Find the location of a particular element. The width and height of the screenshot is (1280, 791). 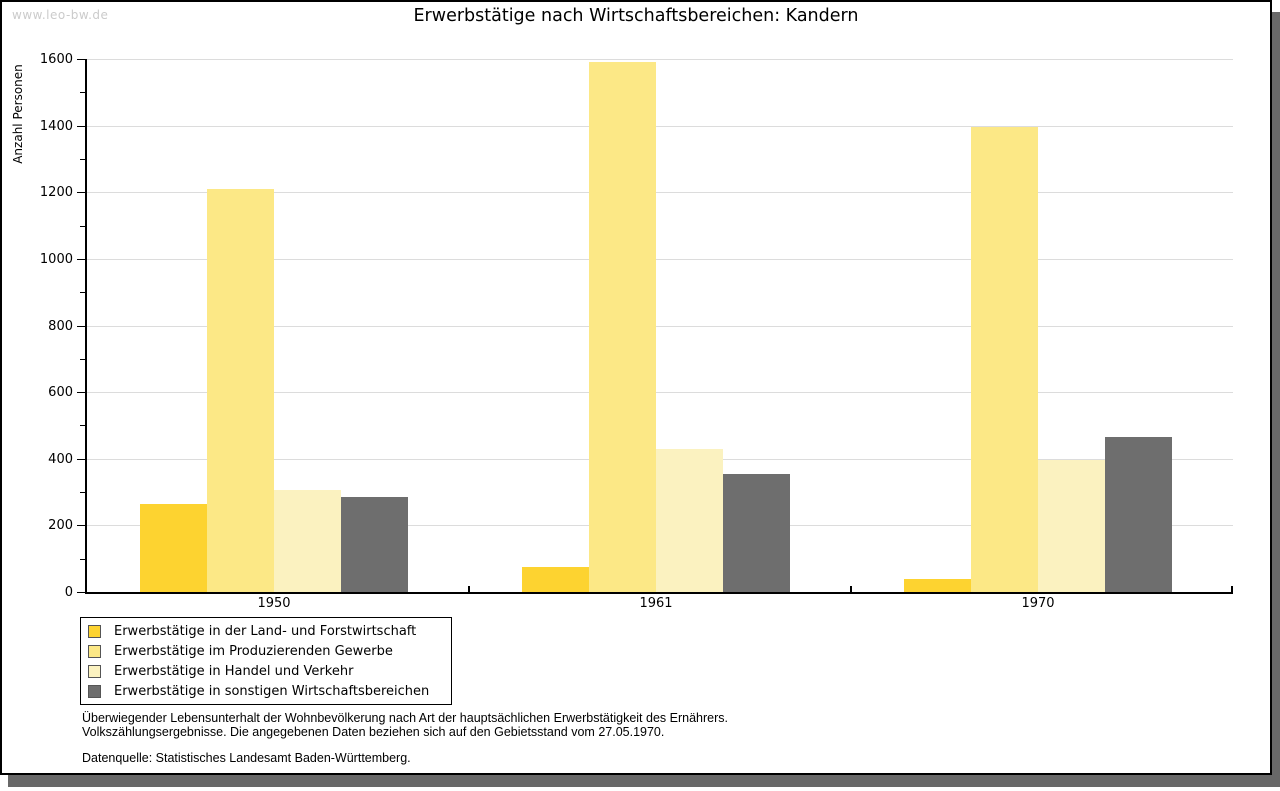

bar-4-1961 is located at coordinates (756, 532).